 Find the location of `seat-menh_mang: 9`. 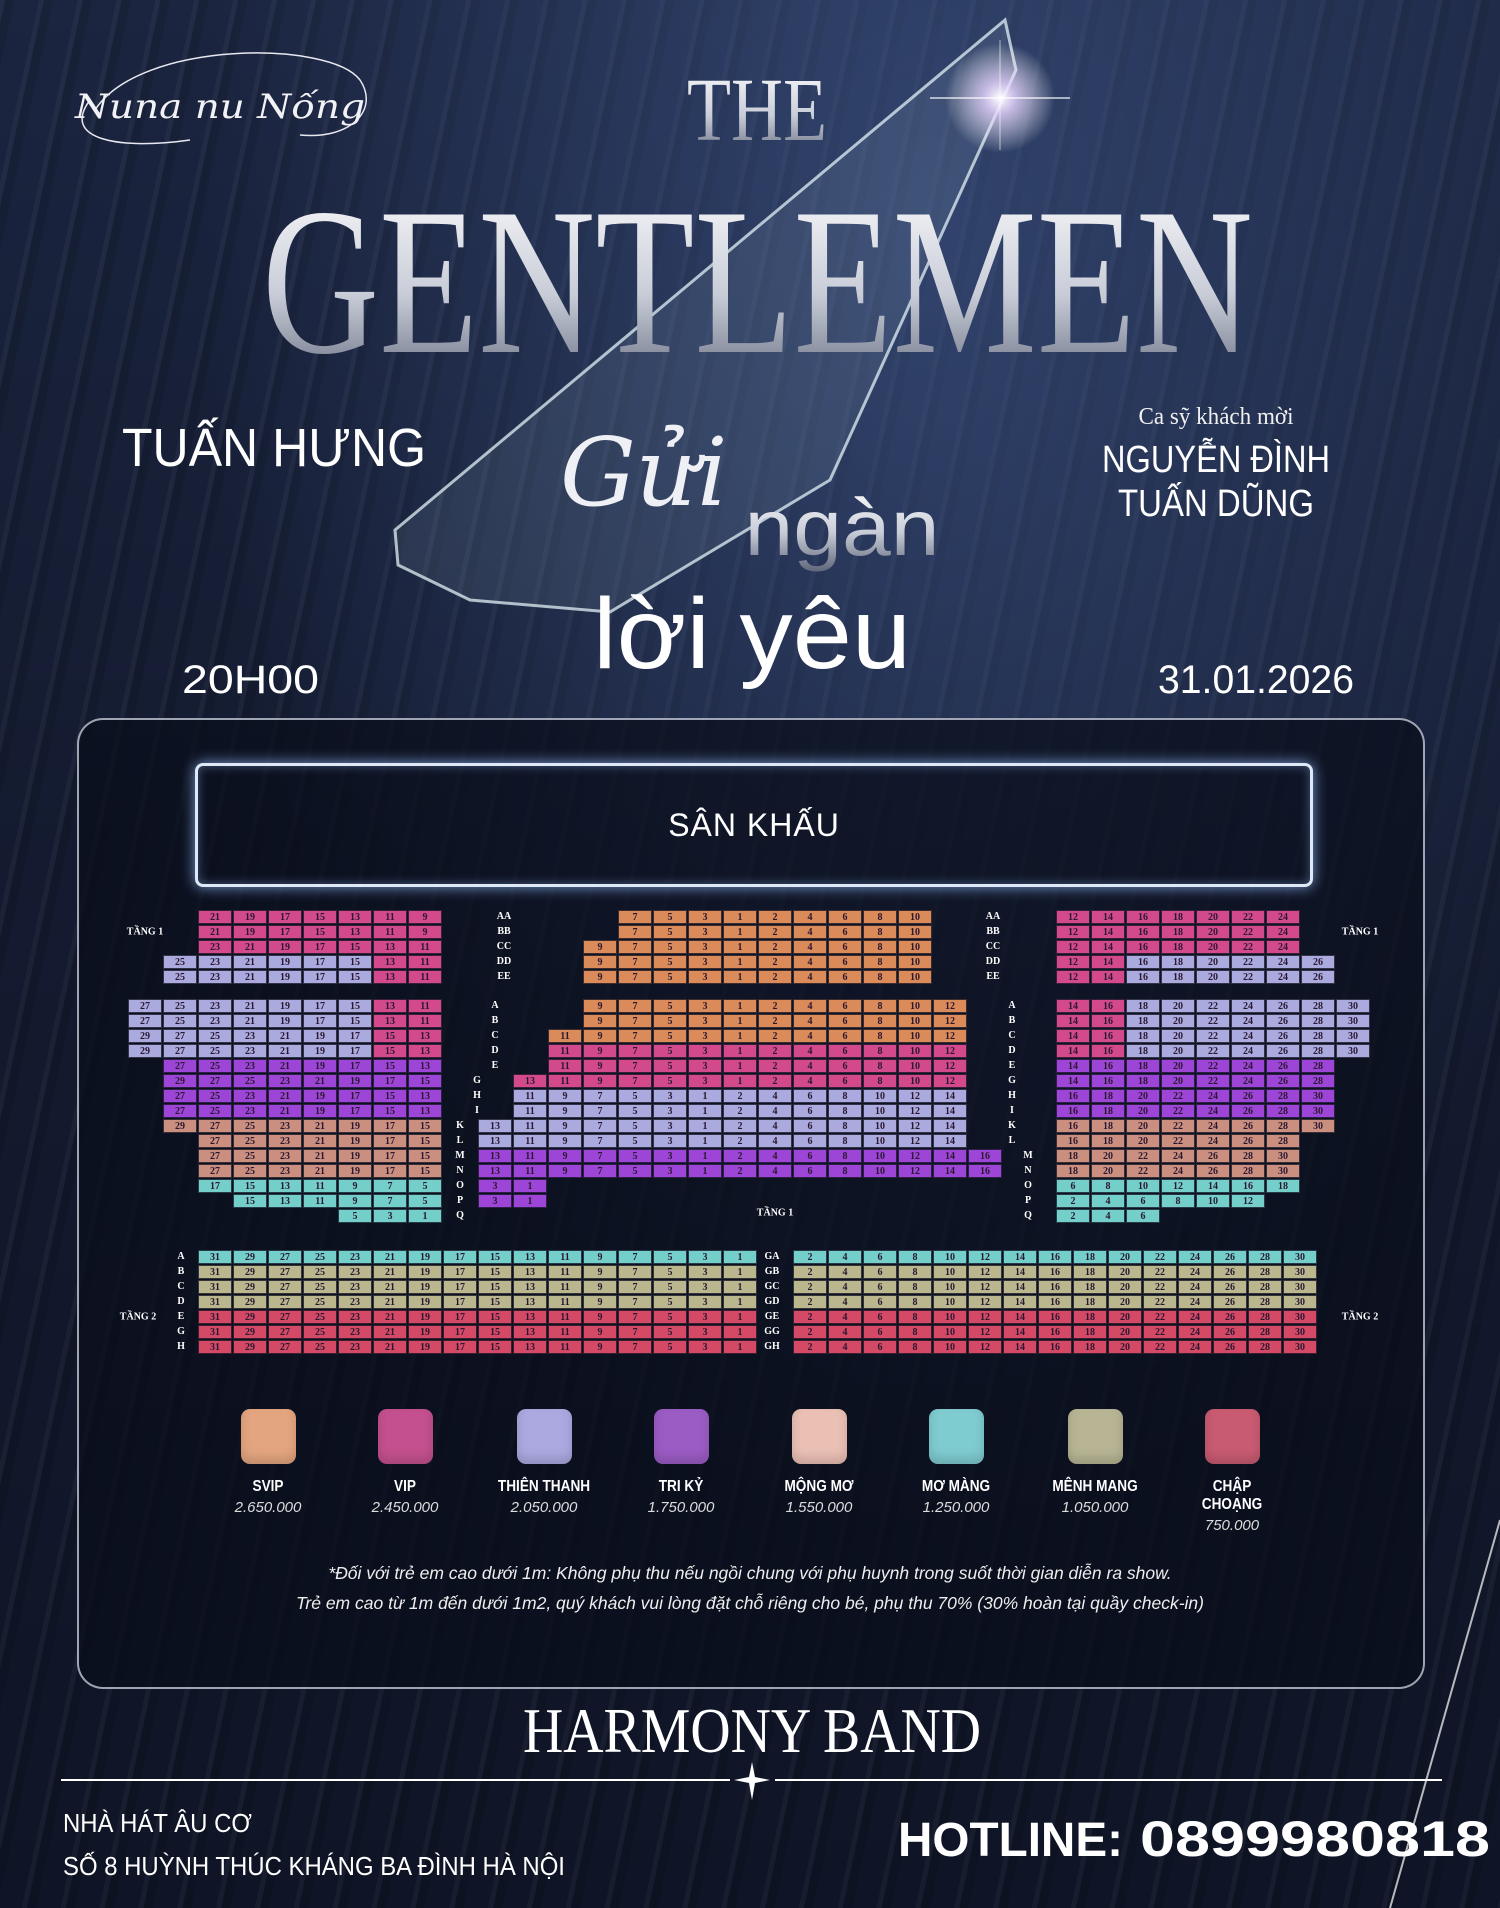

seat-menh_mang: 9 is located at coordinates (600, 1287).